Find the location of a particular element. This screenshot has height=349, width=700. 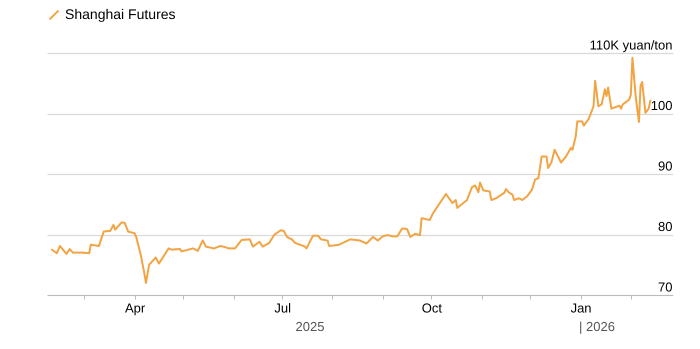

x-tick-label: Apr is located at coordinates (135, 308).